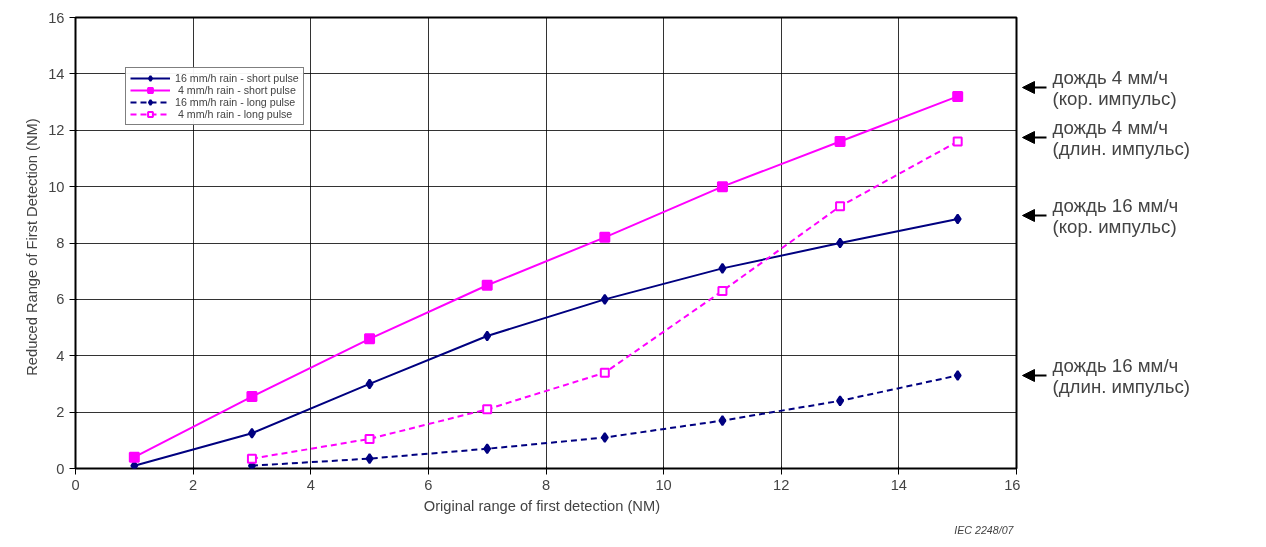 Image resolution: width=1266 pixels, height=547 pixels. I want to click on text: дождь 16 мм/ч (кор. импульс), so click(1115, 215).